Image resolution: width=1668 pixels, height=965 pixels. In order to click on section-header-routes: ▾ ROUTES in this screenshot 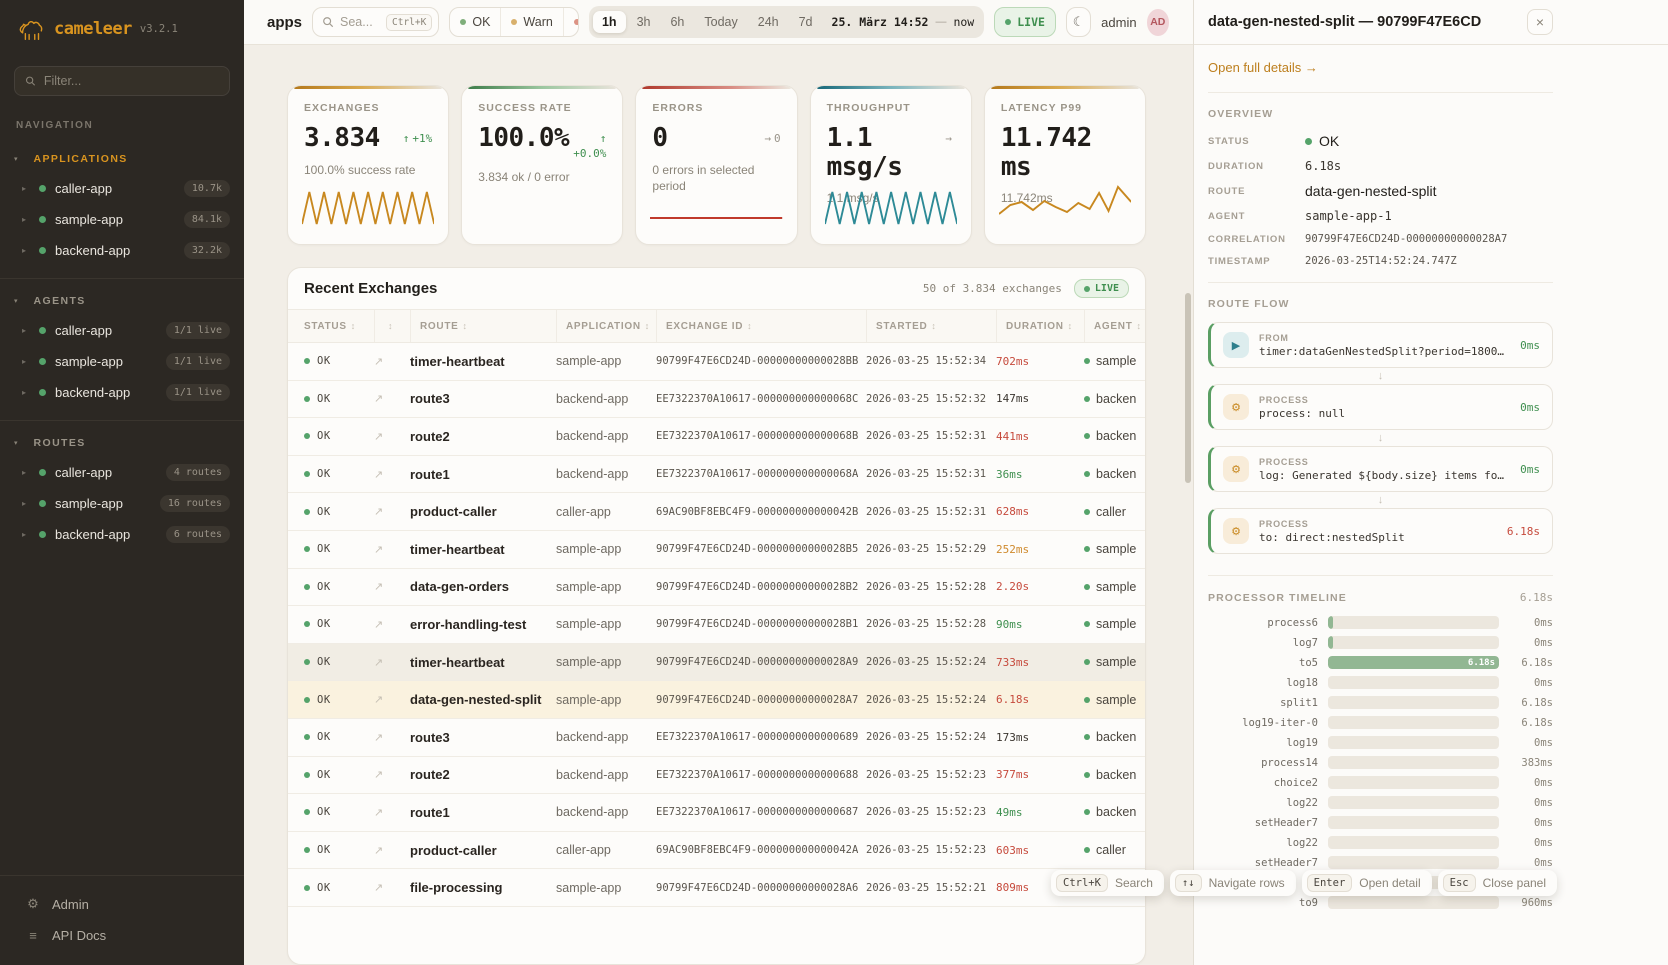, I will do `click(50, 443)`.